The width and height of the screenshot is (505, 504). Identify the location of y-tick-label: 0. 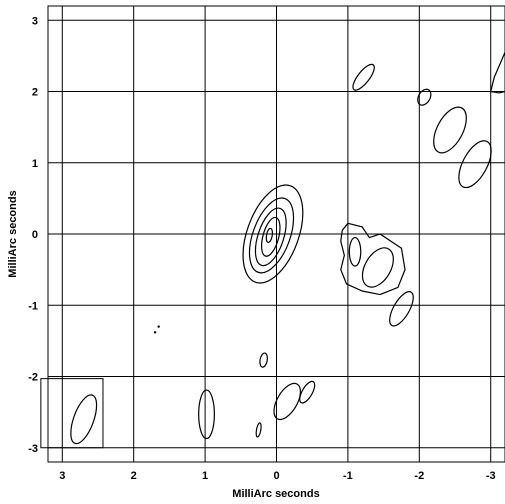
(35, 235).